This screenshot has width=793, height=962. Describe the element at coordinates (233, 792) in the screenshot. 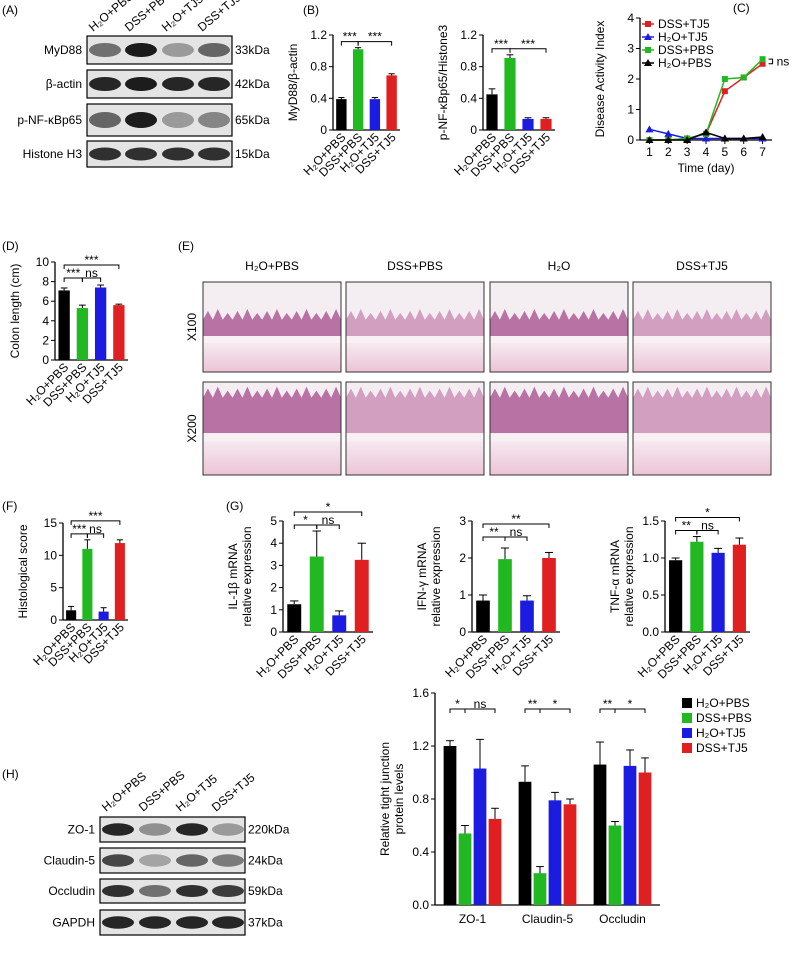

I see `lane-label: DSS+TJ5` at that location.